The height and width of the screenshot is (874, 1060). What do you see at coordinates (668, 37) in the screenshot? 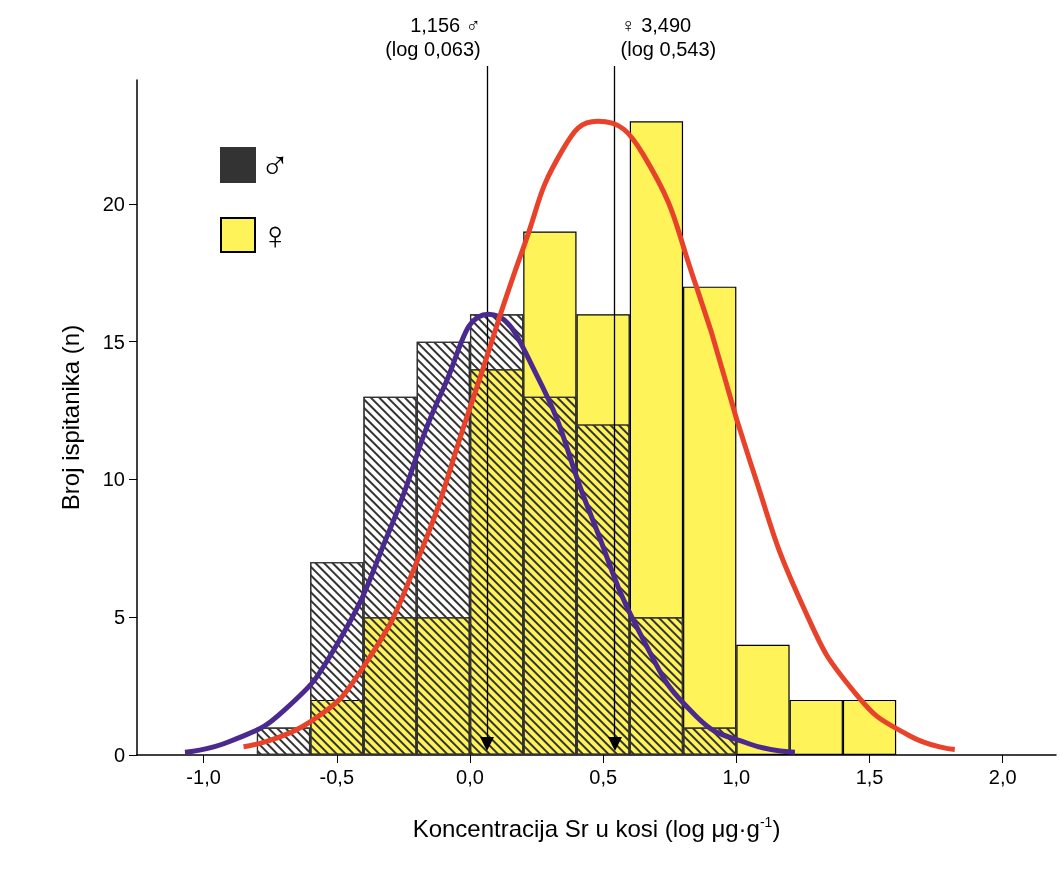
I see `ref-line-label: ♀ 3,490 (log 0,543)` at bounding box center [668, 37].